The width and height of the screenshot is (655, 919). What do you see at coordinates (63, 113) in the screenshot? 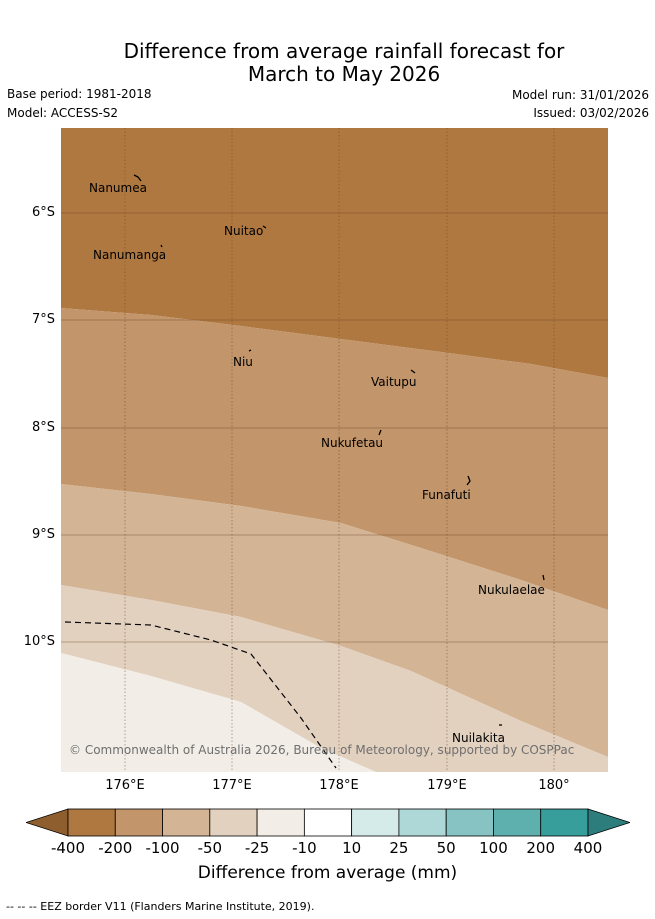
I see `model-name: Model: ACCESS-S2` at bounding box center [63, 113].